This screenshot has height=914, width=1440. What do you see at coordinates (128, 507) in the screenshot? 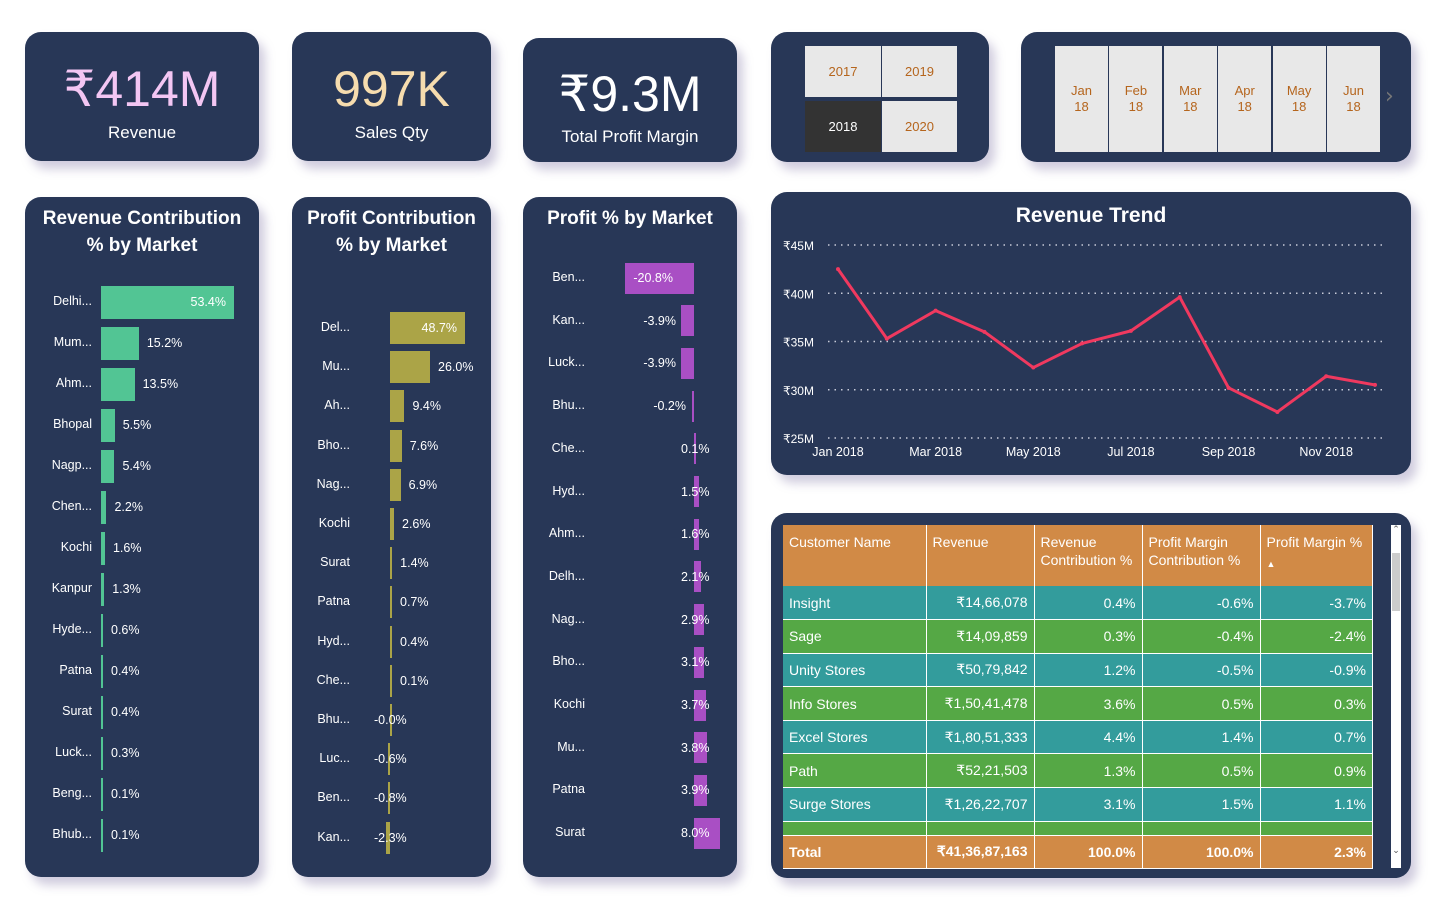
I see `bar-value-label: 2.2%` at bounding box center [128, 507].